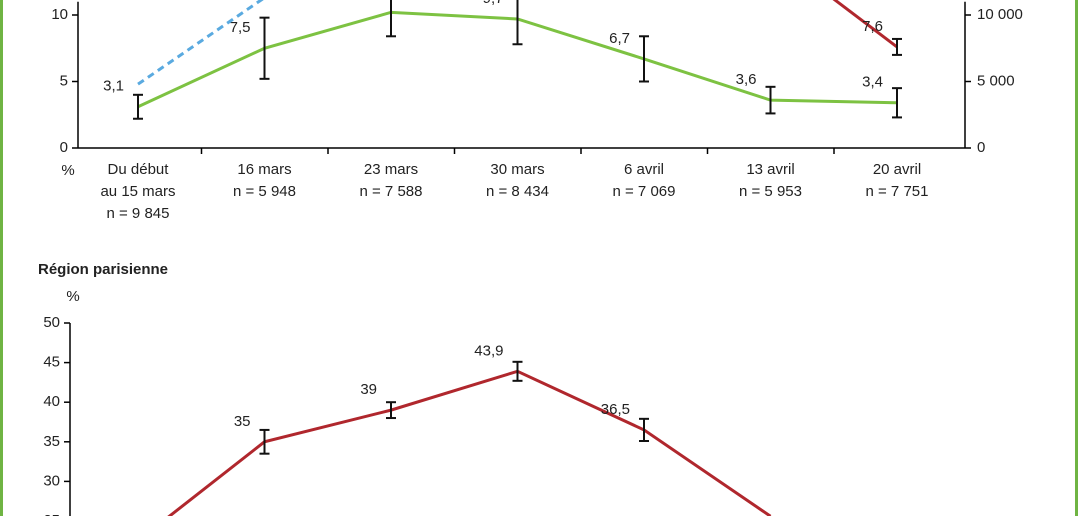 The width and height of the screenshot is (1078, 516). What do you see at coordinates (391, 169) in the screenshot?
I see `x-tick-label: 23 mars` at bounding box center [391, 169].